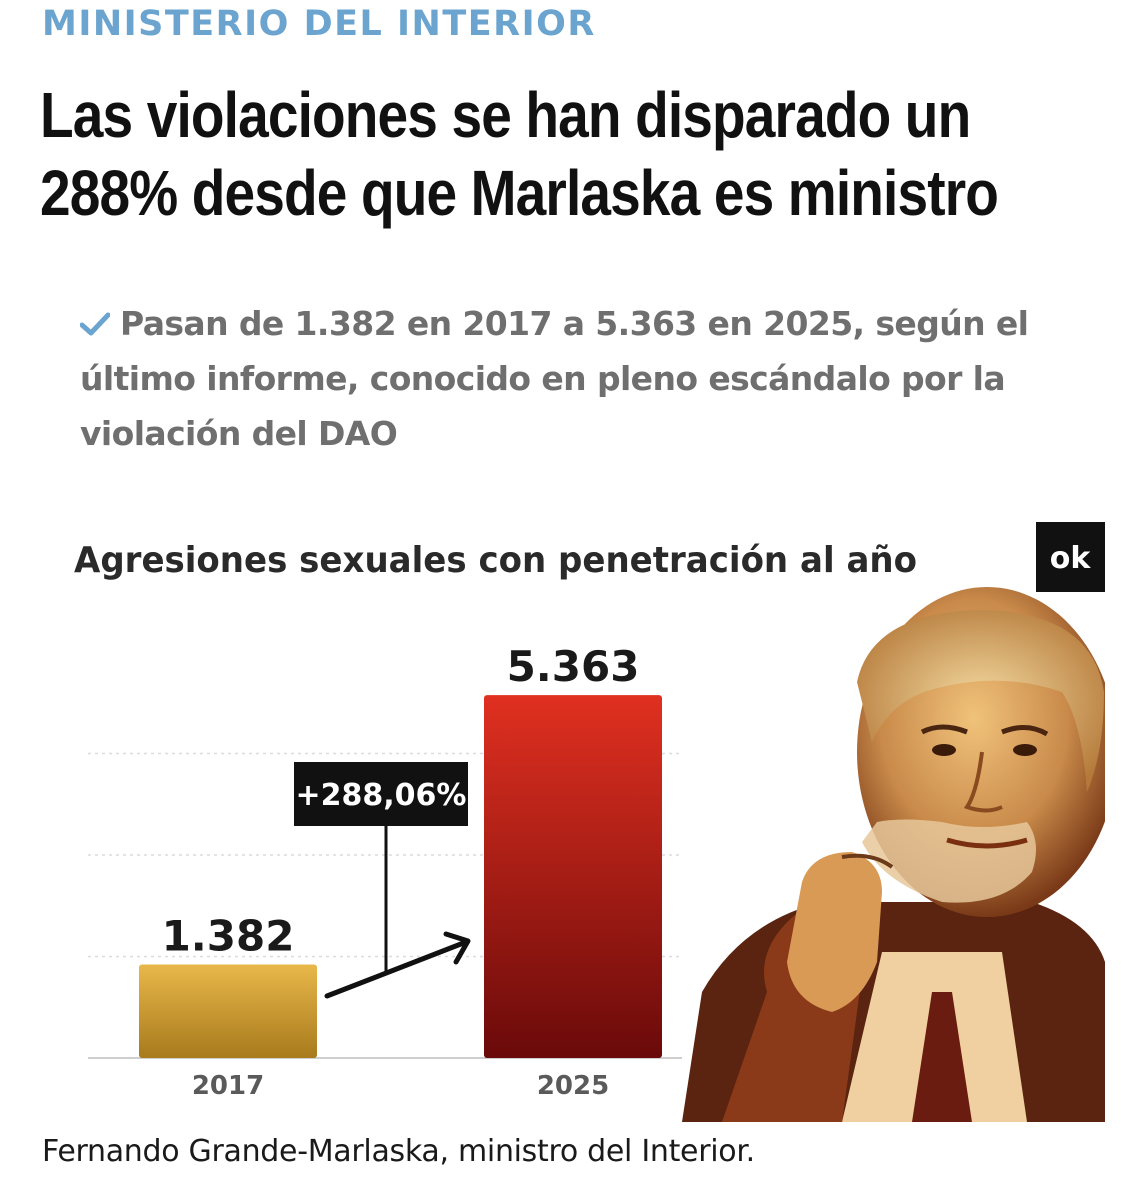 The width and height of the screenshot is (1145, 1200). I want to click on bar-2025, so click(573, 876).